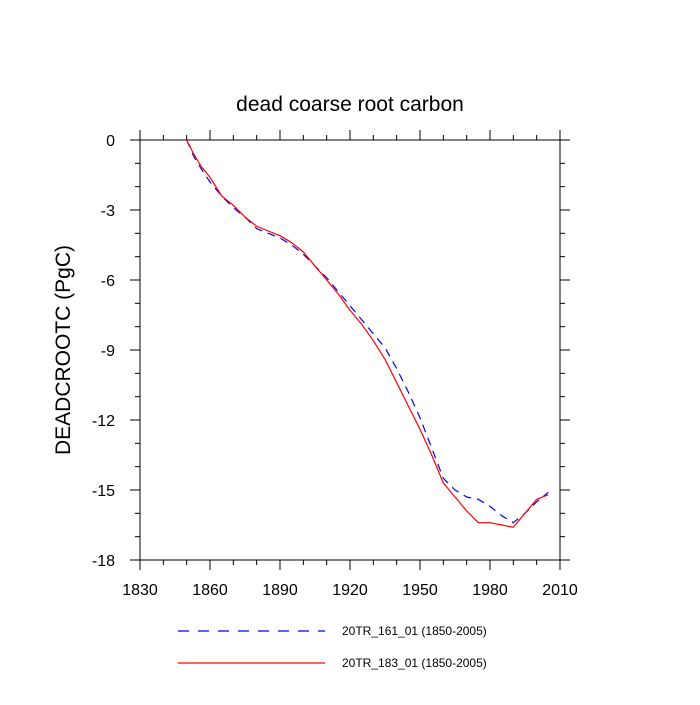 This screenshot has height=705, width=700. What do you see at coordinates (490, 590) in the screenshot?
I see `x-tick-label: 1980` at bounding box center [490, 590].